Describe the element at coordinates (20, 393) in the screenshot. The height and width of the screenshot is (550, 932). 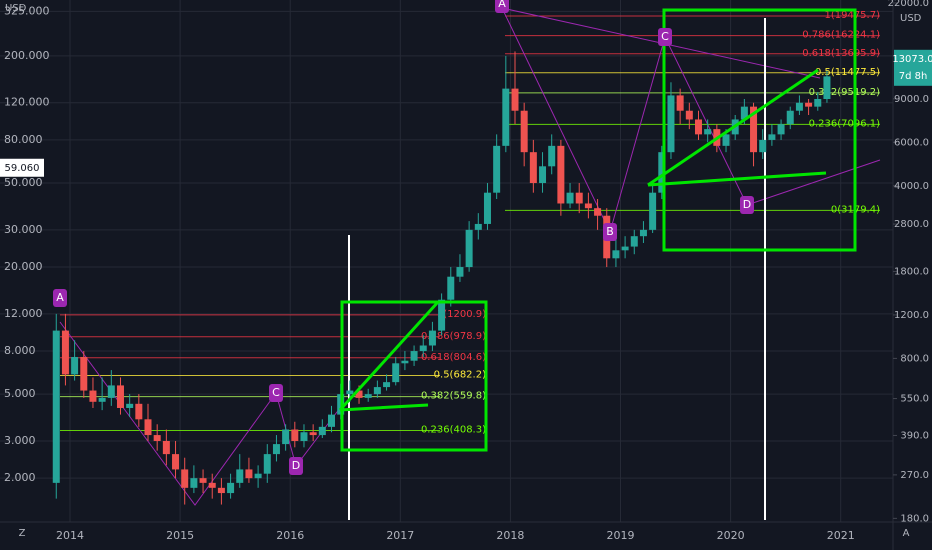
I see `y-tick-label: 5.000` at that location.